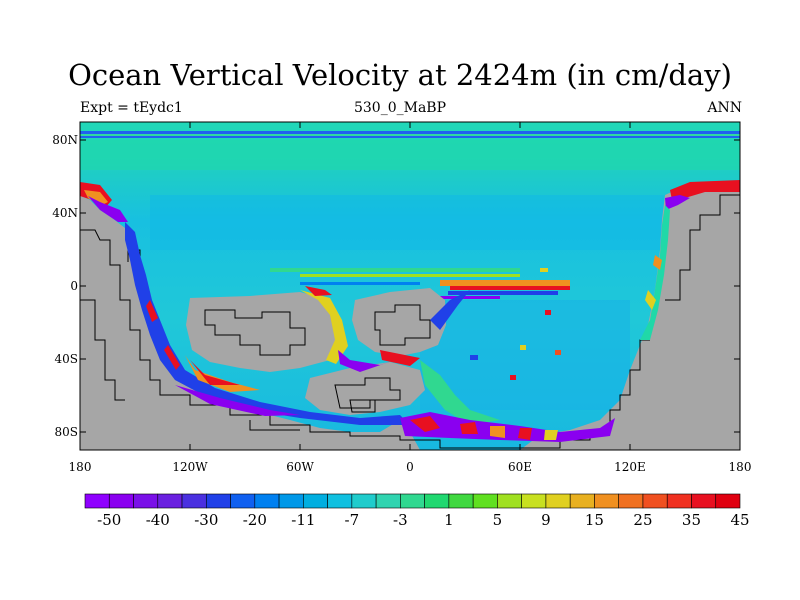  Describe the element at coordinates (303, 520) in the screenshot. I see `colorbar-label: -11` at that location.